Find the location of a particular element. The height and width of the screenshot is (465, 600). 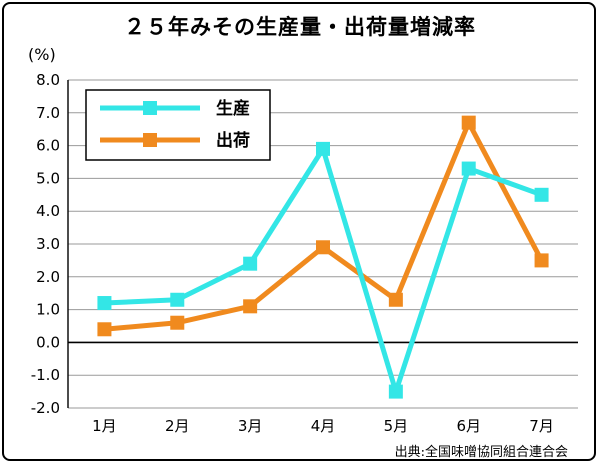

y-axis-unit: (%) is located at coordinates (42, 54).